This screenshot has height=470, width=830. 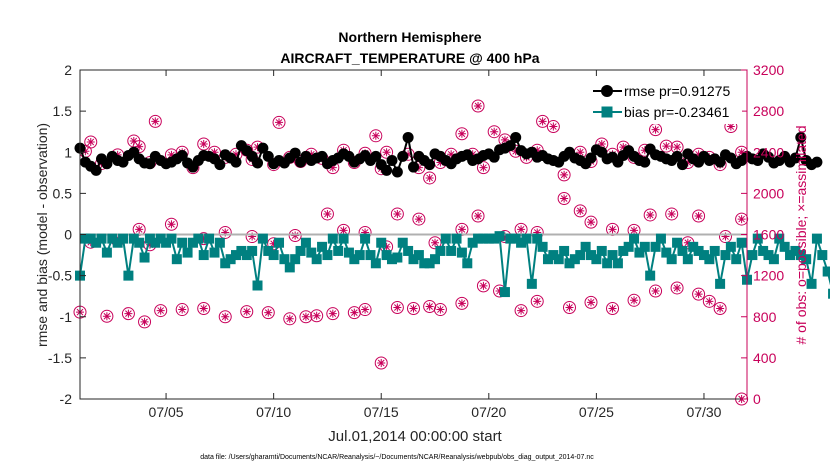 I want to click on legend-bias-marker, so click(x=607, y=112).